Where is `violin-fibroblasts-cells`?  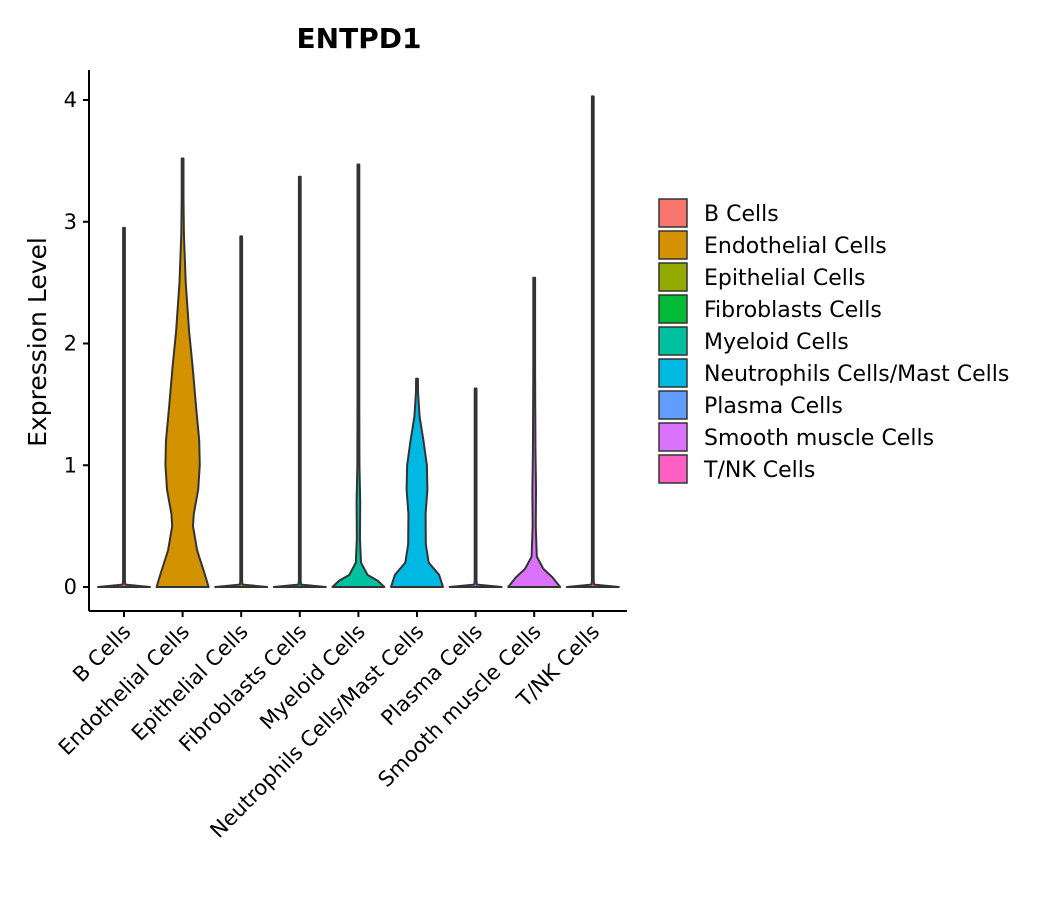 violin-fibroblasts-cells is located at coordinates (299, 381).